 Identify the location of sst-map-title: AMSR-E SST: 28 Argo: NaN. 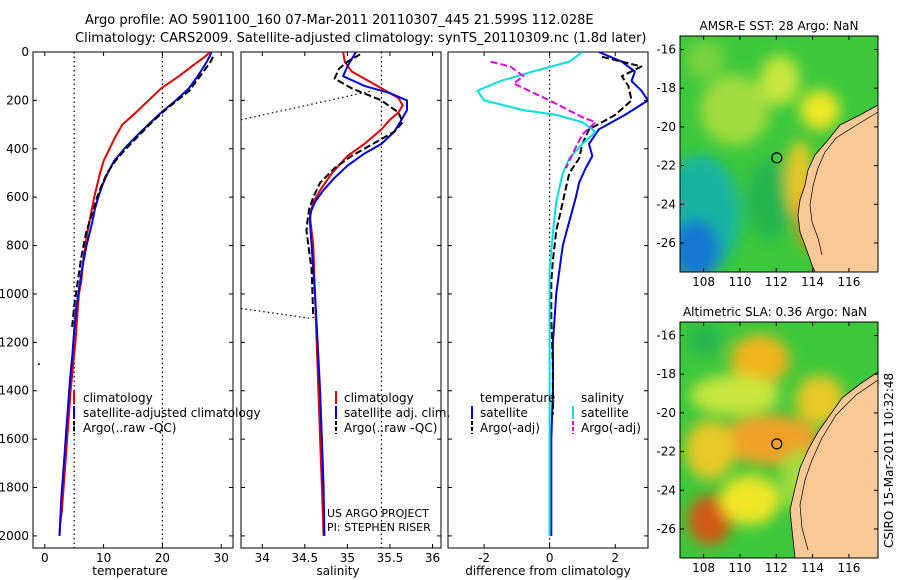
(779, 26).